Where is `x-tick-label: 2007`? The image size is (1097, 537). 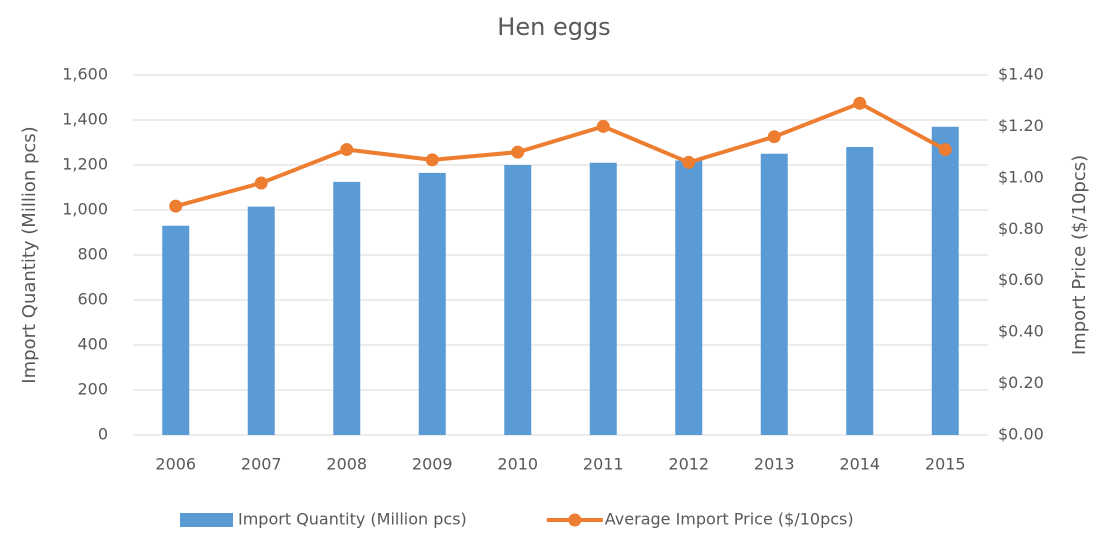 x-tick-label: 2007 is located at coordinates (261, 464).